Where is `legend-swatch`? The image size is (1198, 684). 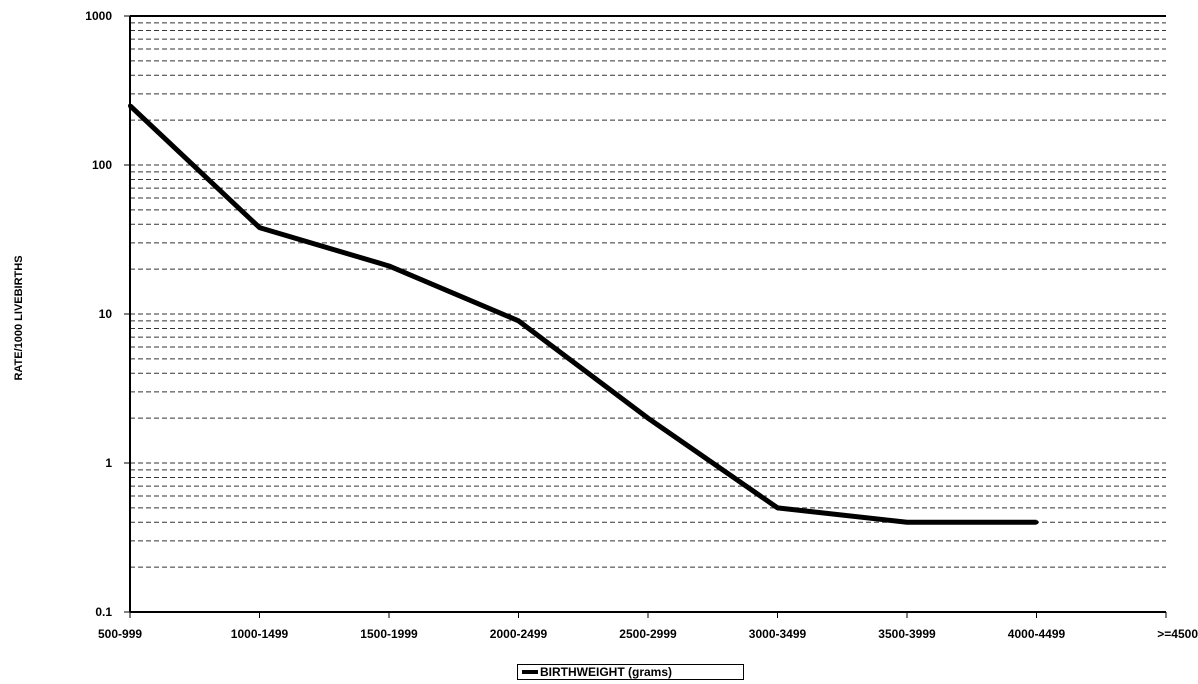
legend-swatch is located at coordinates (530, 672).